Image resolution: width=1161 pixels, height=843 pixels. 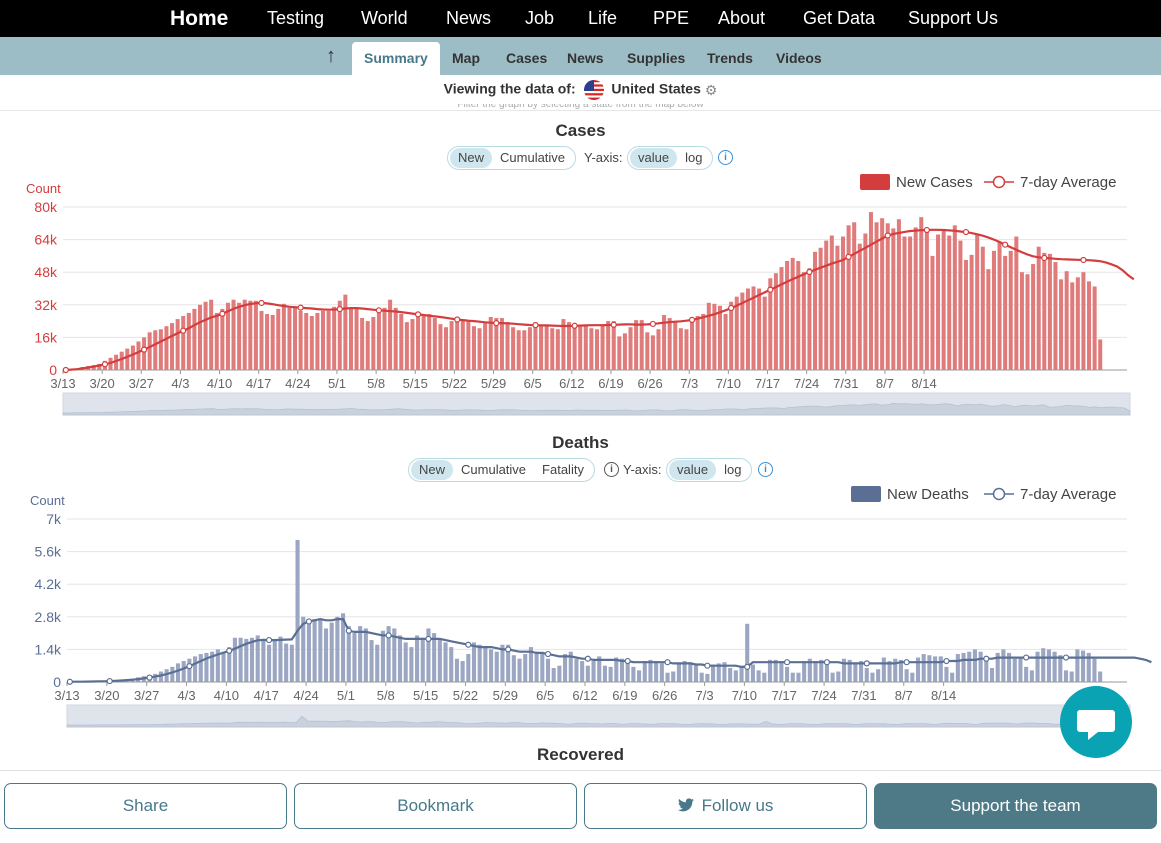 What do you see at coordinates (928, 494) in the screenshot?
I see `legend-bar-label: New Deaths` at bounding box center [928, 494].